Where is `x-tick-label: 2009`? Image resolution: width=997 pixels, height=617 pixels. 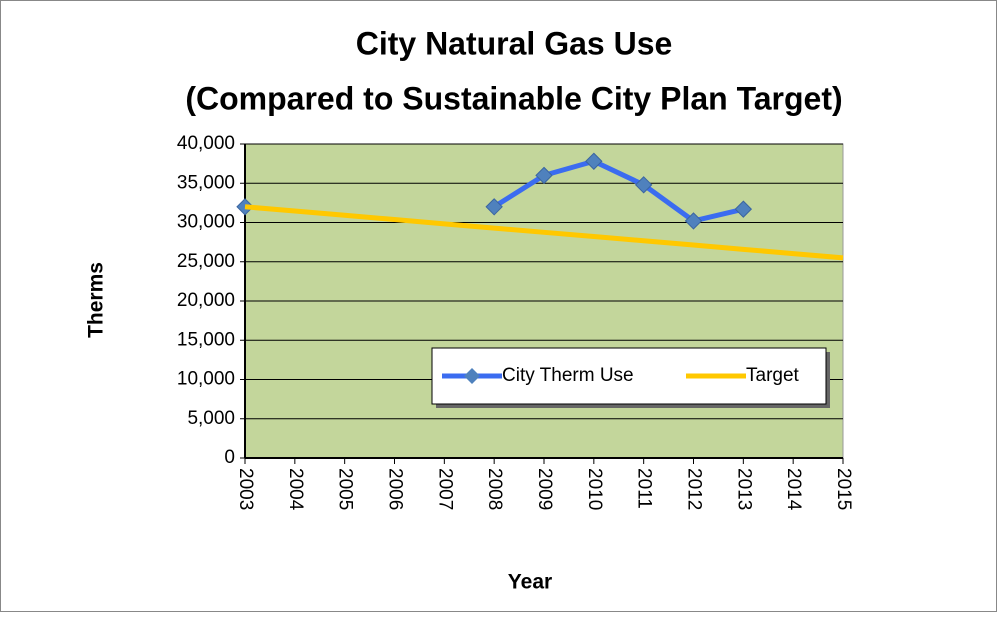 x-tick-label: 2009 is located at coordinates (544, 489).